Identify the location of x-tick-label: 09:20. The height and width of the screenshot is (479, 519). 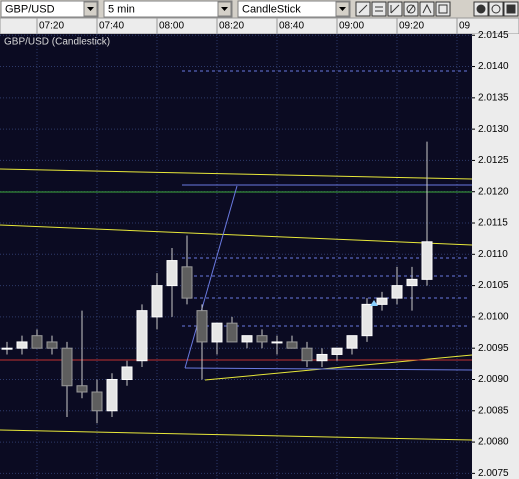
(411, 26).